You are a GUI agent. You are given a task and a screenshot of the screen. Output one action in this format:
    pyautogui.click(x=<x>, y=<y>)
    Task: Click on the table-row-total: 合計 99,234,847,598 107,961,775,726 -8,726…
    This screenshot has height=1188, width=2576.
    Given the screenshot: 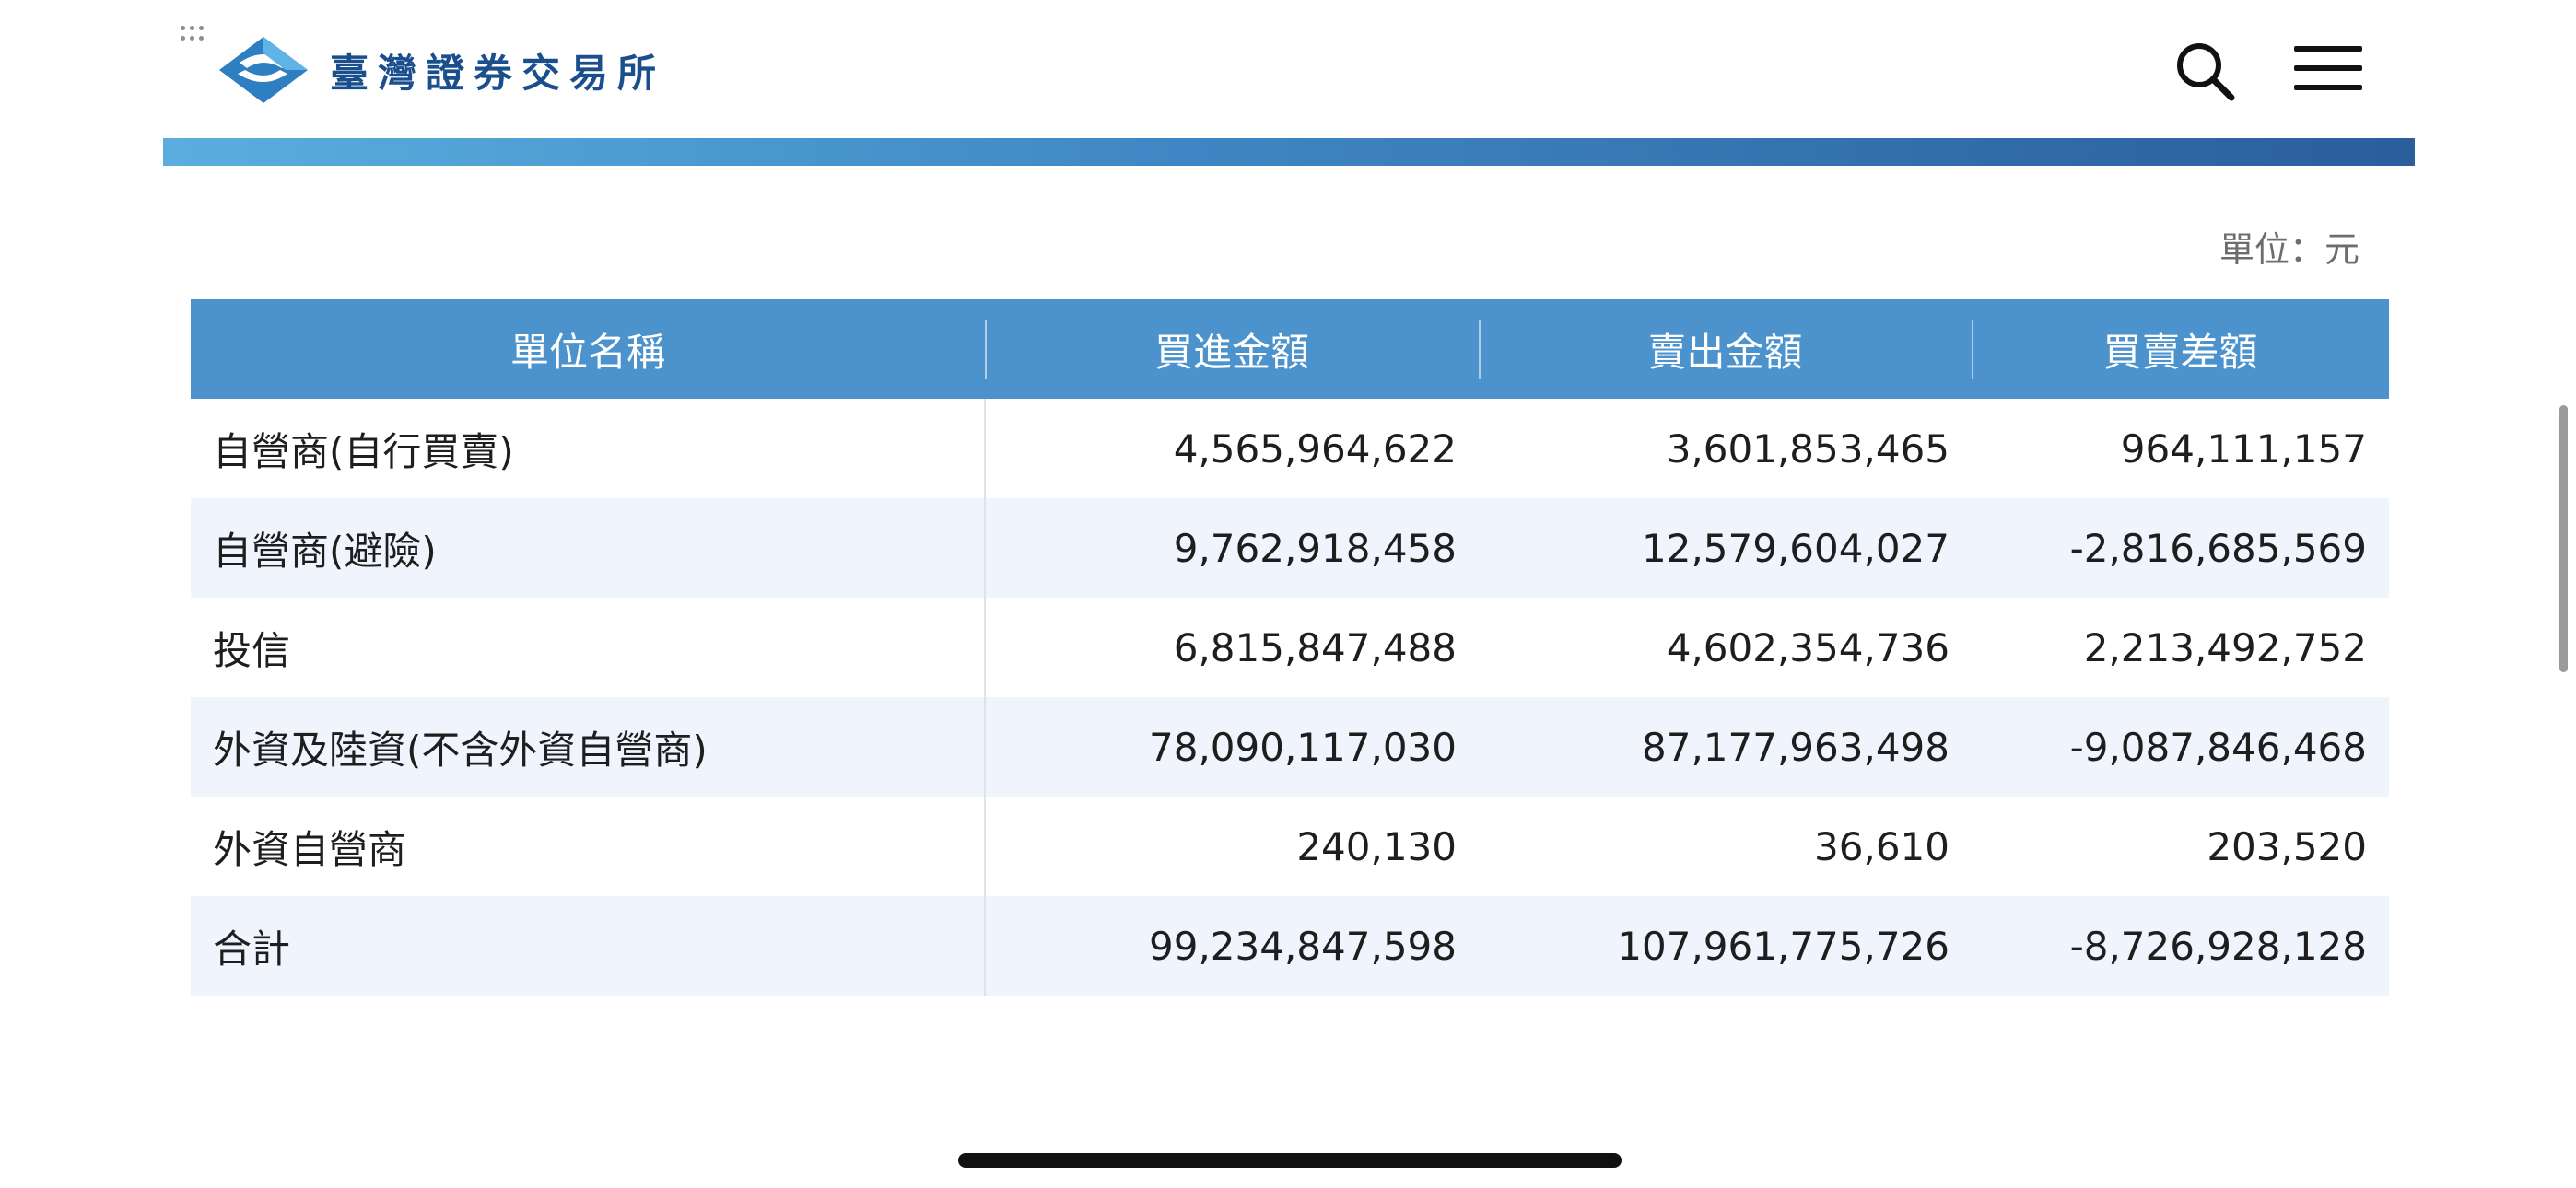 What is the action you would take?
    pyautogui.click(x=1290, y=946)
    